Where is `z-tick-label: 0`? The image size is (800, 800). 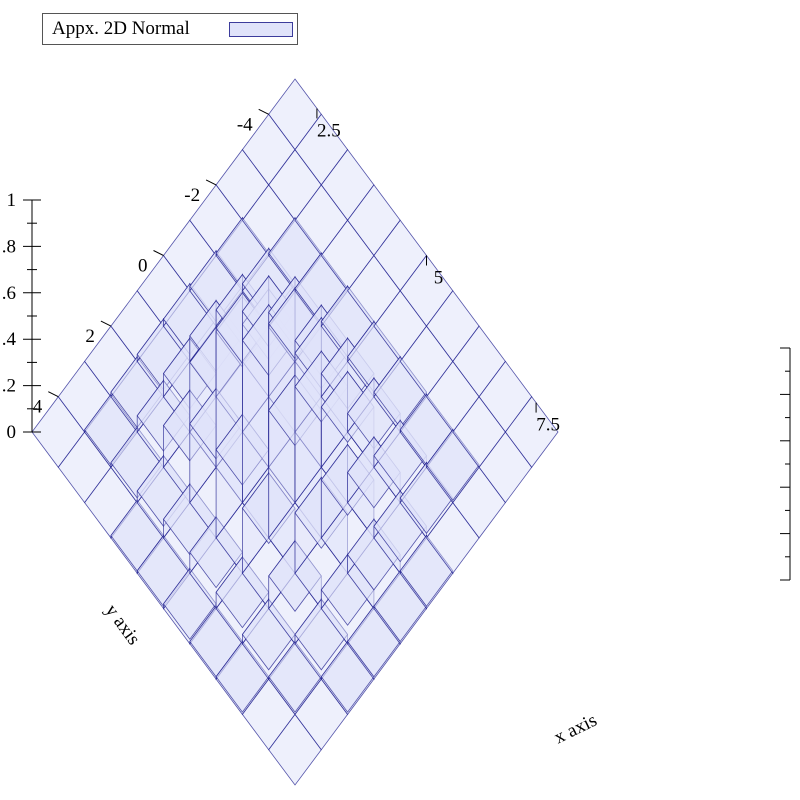 z-tick-label: 0 is located at coordinates (12, 432).